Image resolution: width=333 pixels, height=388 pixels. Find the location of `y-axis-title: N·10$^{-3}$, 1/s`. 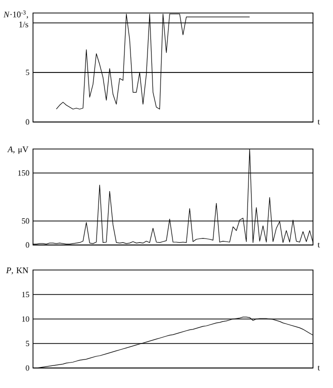

y-axis-title: N·10$^{-3}$, 1/s is located at coordinates (16, 19).